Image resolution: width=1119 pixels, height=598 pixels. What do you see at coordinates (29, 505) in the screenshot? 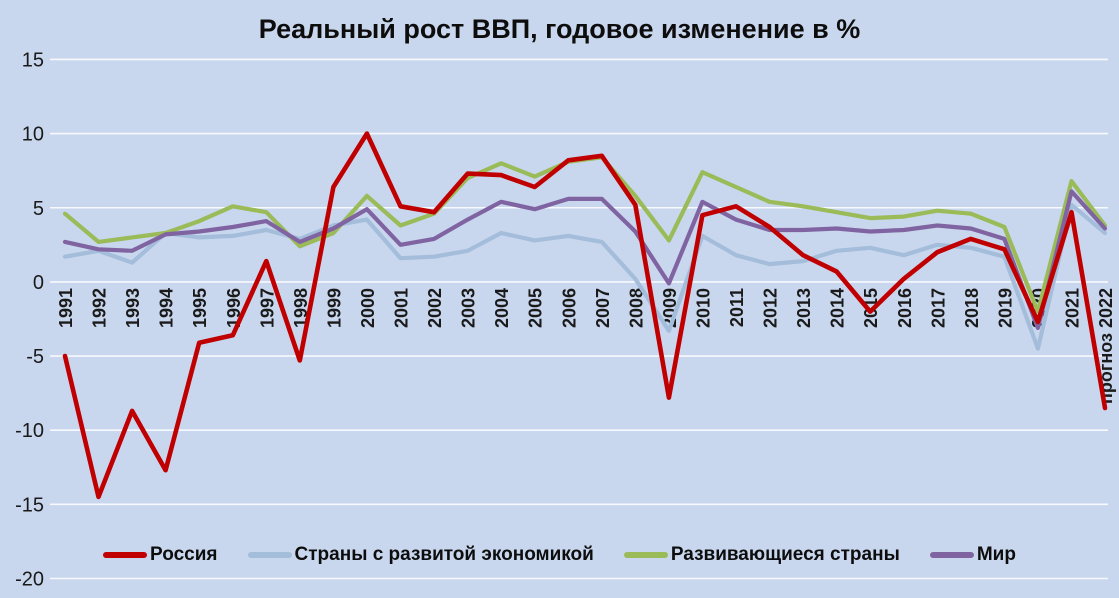
I see `y-axis-tick-label: -15` at bounding box center [29, 505].